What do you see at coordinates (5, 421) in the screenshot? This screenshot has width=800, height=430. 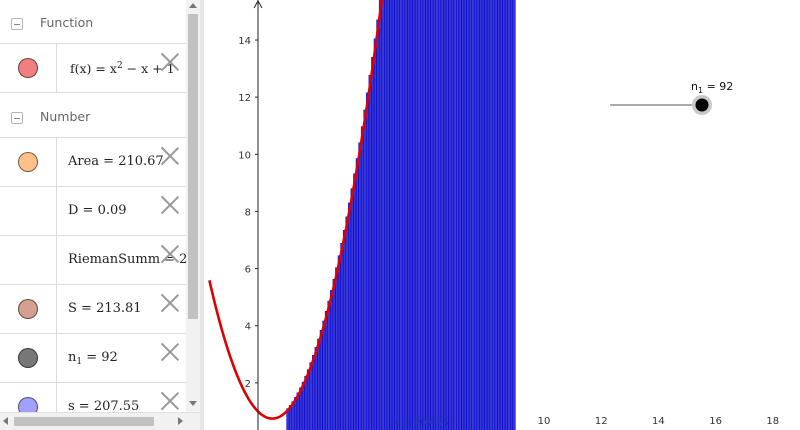 I see `scroll-left-arrow-icon` at bounding box center [5, 421].